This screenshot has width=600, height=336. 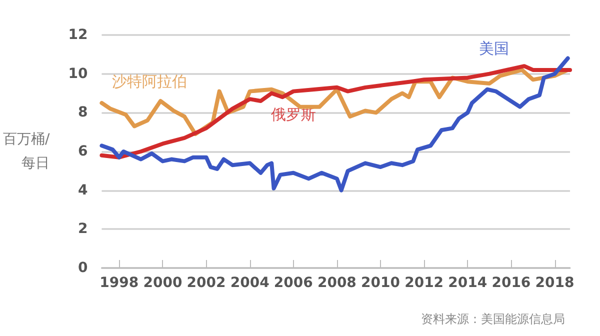 I want to click on x-tick-label: 2006, so click(x=293, y=283).